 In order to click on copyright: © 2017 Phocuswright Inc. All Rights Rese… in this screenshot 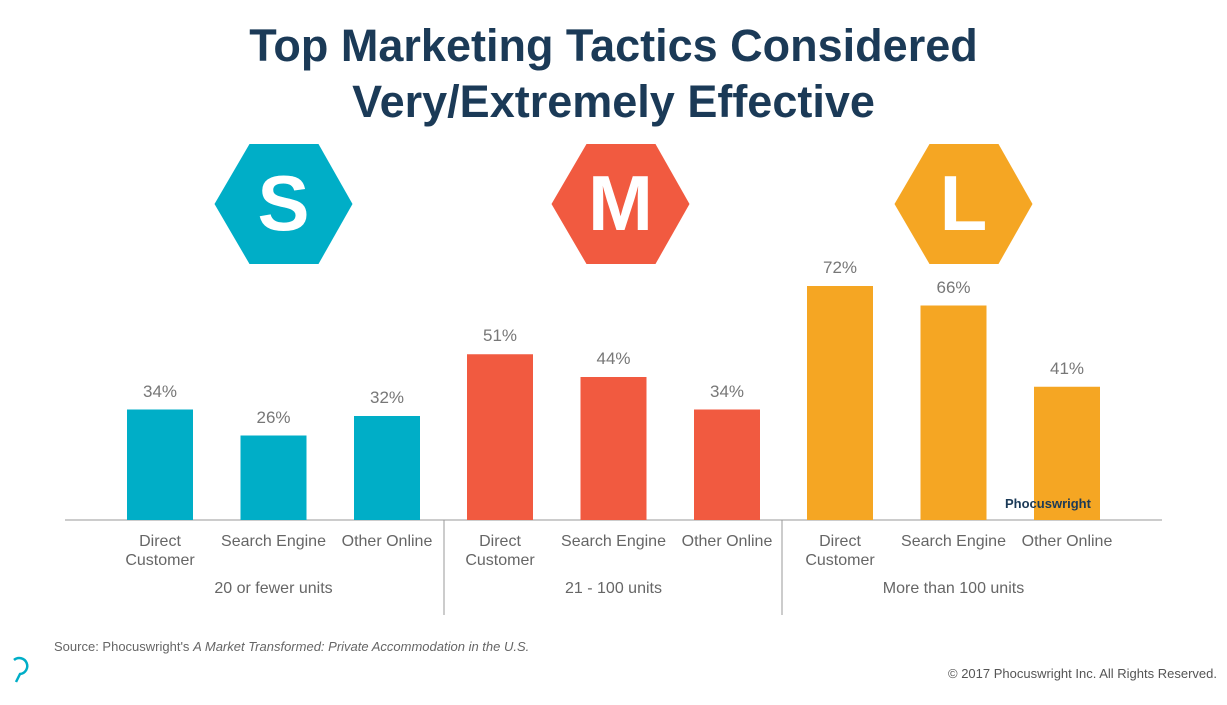, I will do `click(1082, 673)`.